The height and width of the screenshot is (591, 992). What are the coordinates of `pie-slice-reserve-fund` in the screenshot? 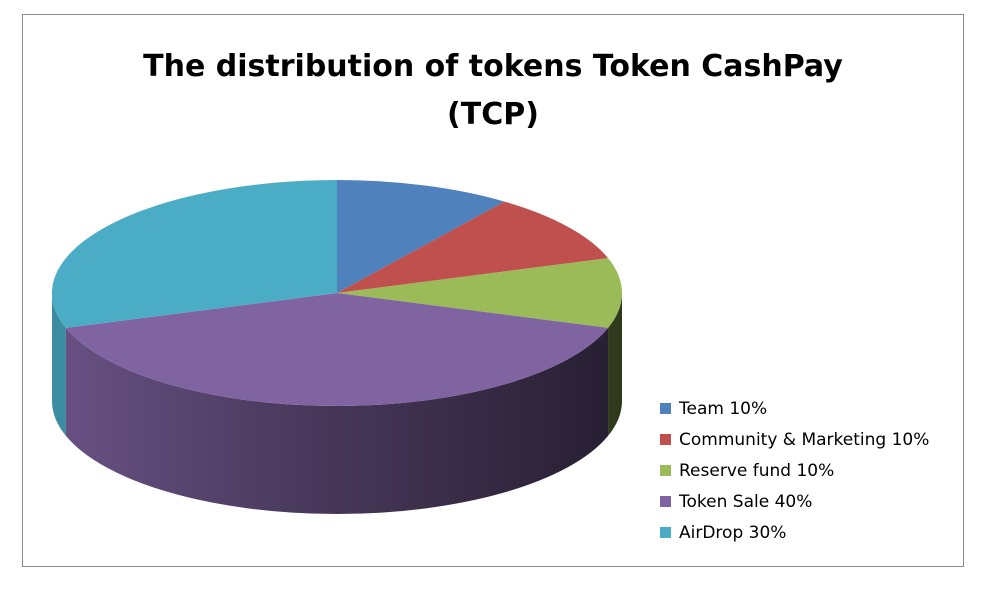 It's located at (479, 293).